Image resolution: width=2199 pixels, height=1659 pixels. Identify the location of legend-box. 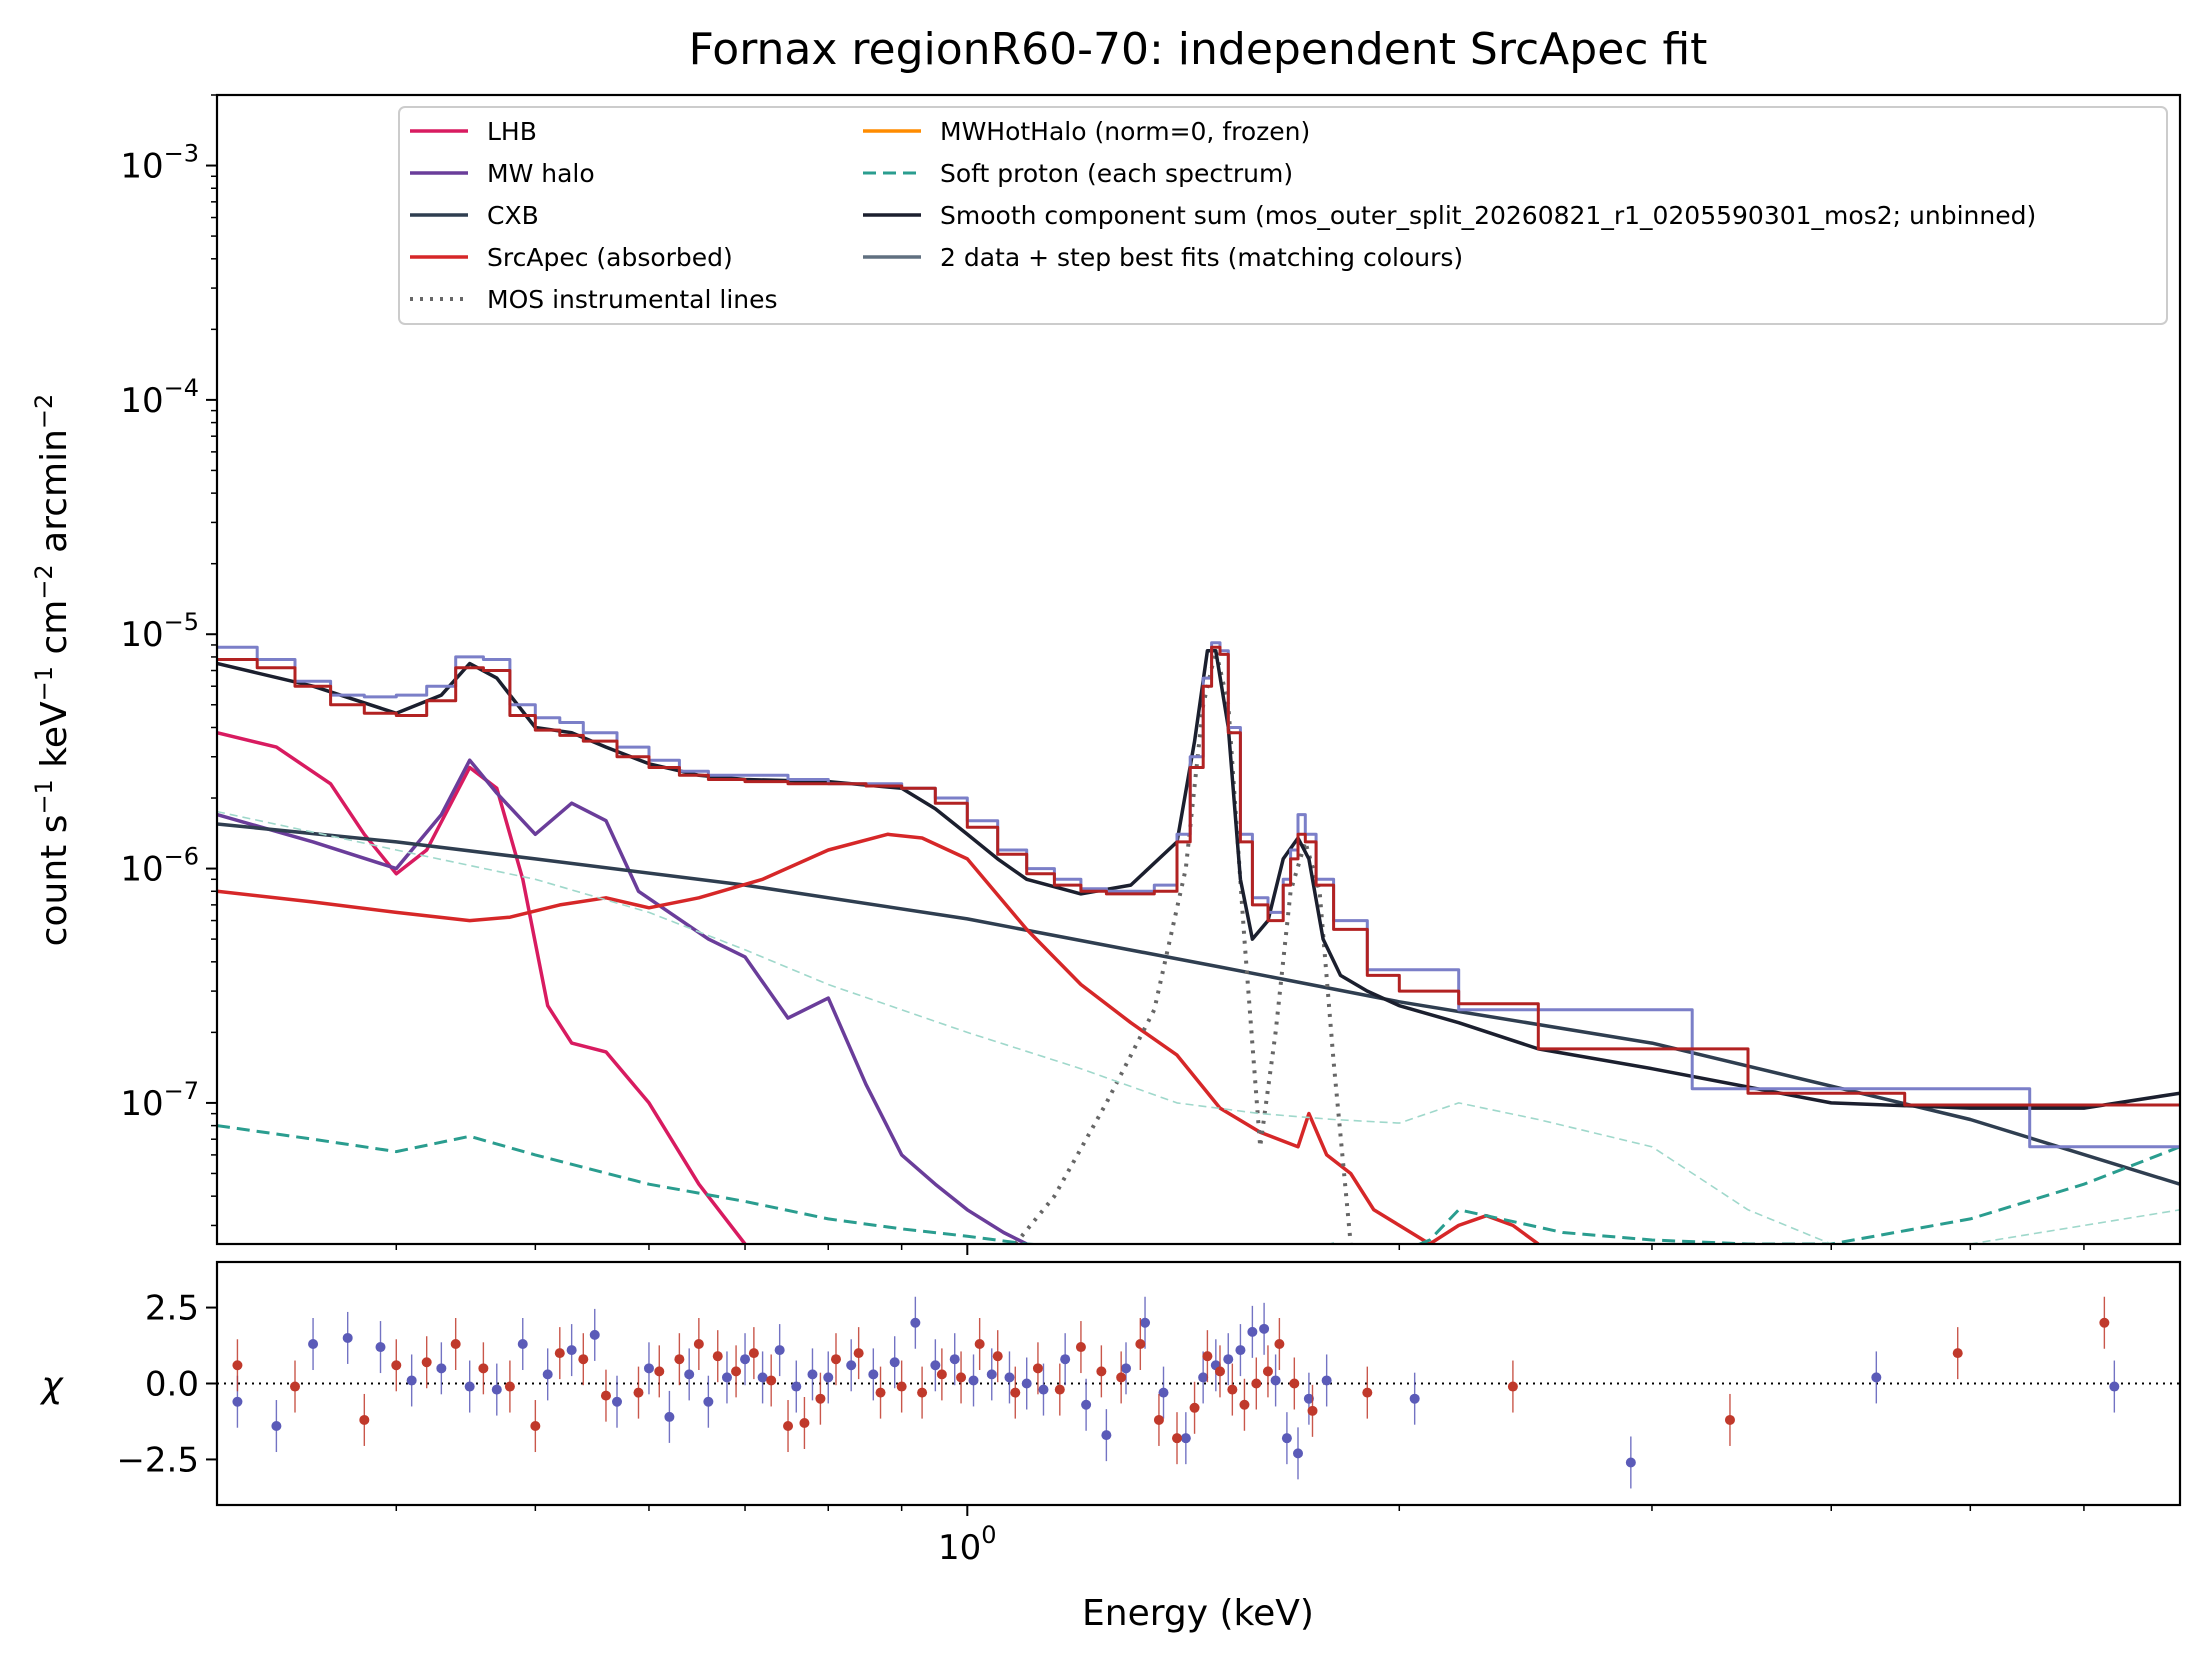
(1283, 215).